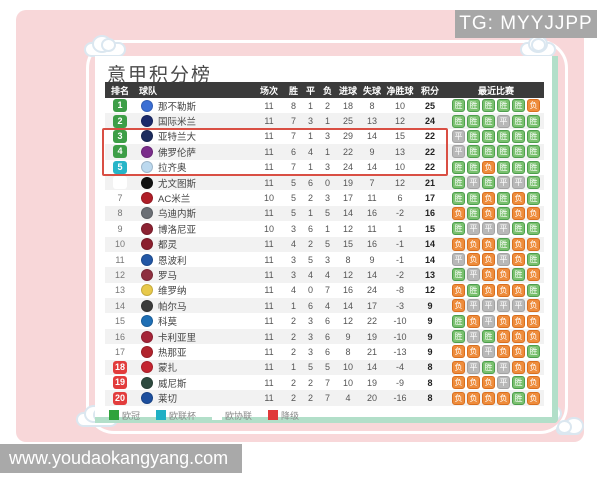  Describe the element at coordinates (496, 152) in the screenshot. I see `recent-results: 平胜胜胜胜胜` at that location.